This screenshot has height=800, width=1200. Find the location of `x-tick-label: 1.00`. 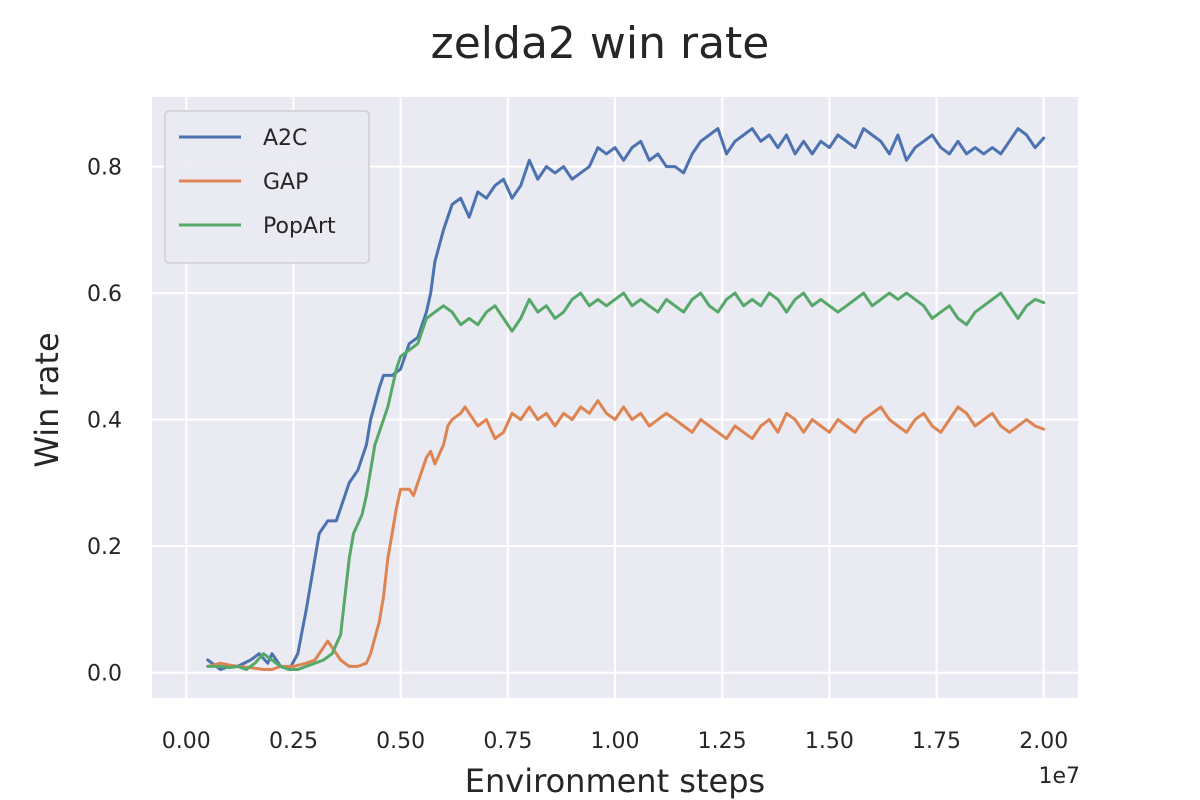

x-tick-label: 1.00 is located at coordinates (615, 741).